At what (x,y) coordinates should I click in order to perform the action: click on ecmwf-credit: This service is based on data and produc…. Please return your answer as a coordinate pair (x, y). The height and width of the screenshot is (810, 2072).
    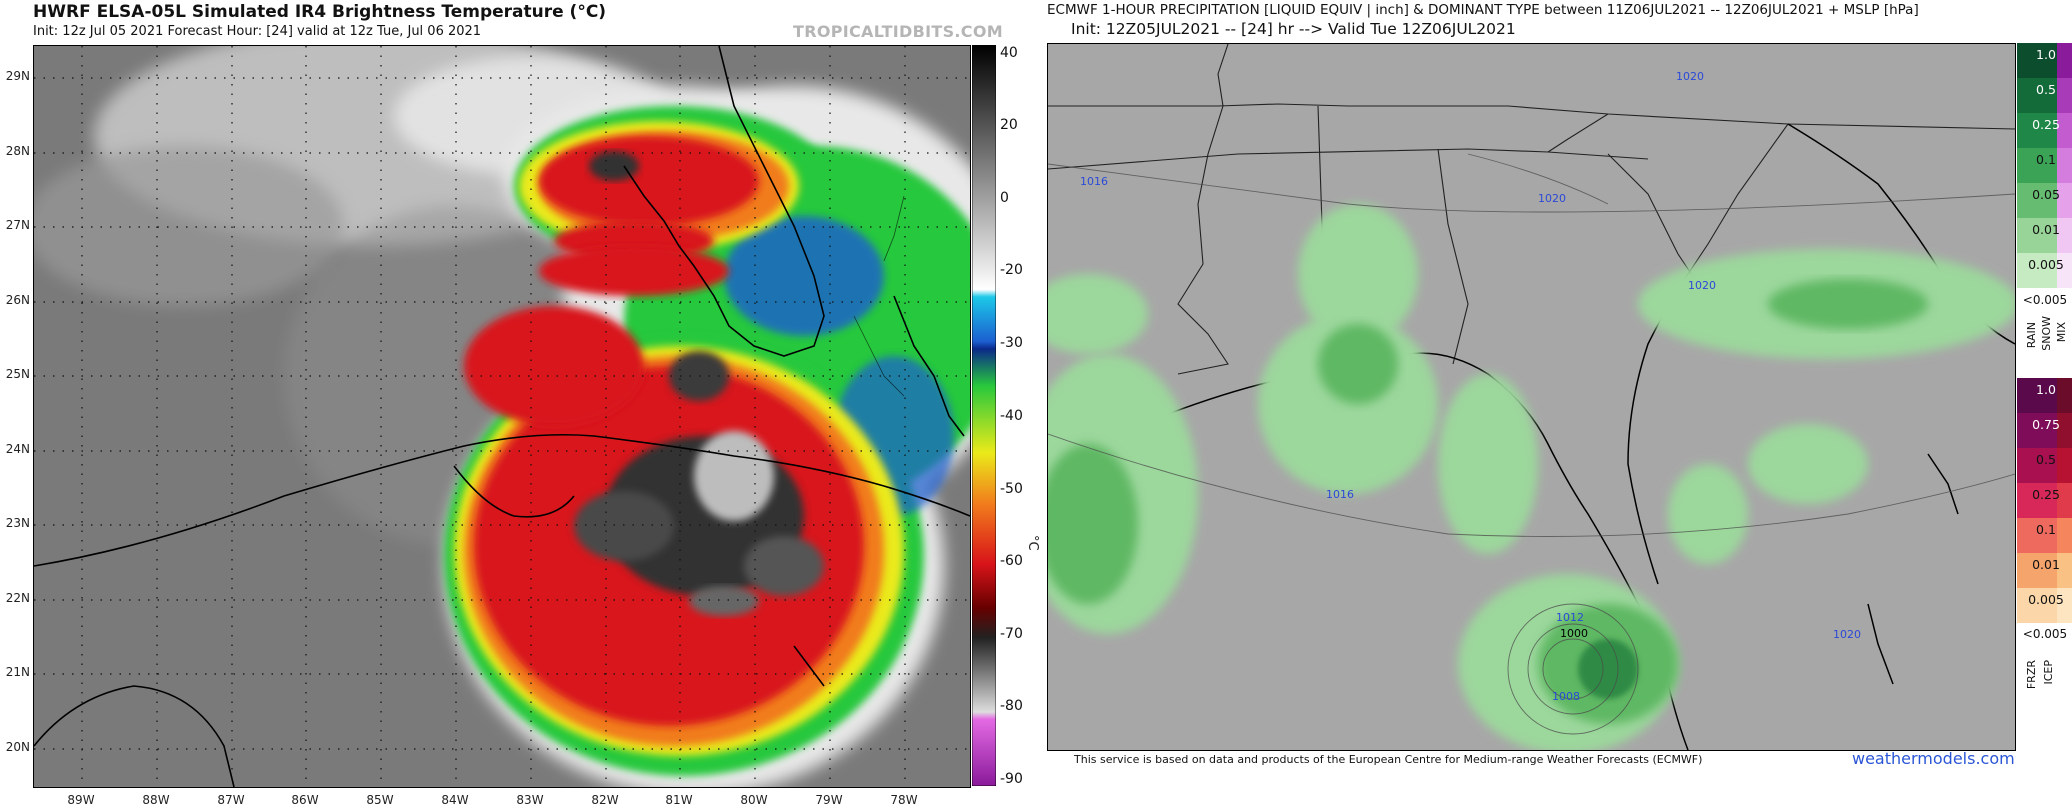
    Looking at the image, I should click on (1388, 759).